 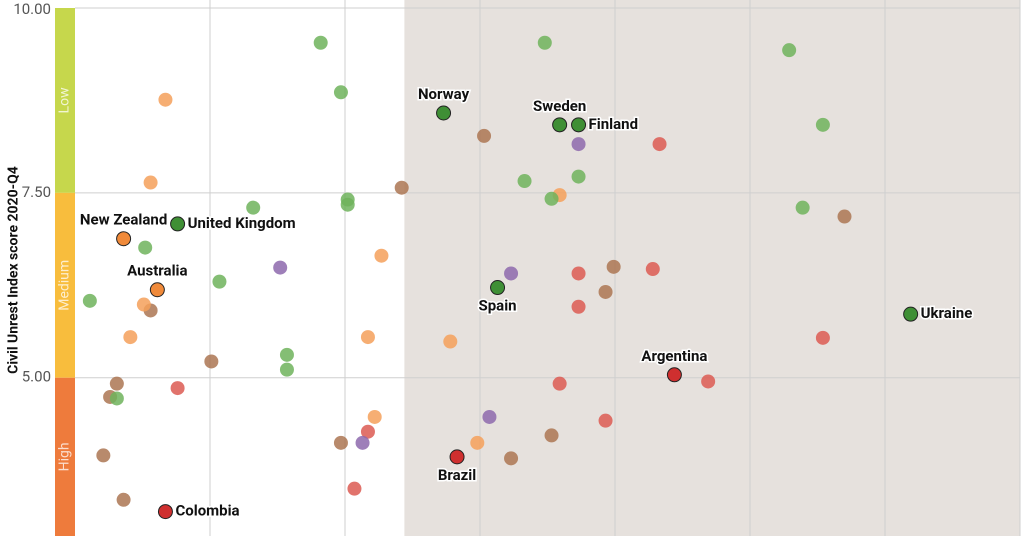 I want to click on y-tick-label: 5.00, so click(x=36, y=377).